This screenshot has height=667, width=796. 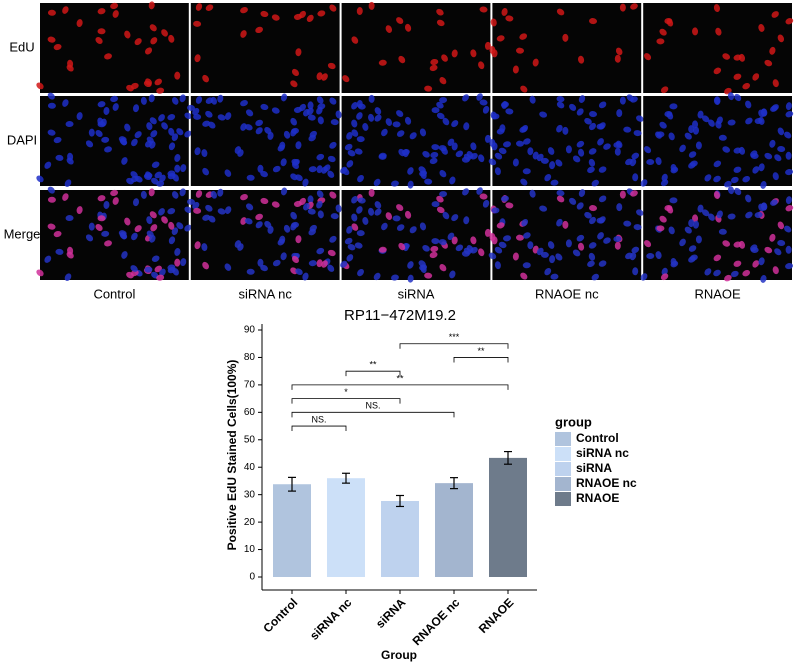 I want to click on y-tick-label: 40, so click(x=250, y=467).